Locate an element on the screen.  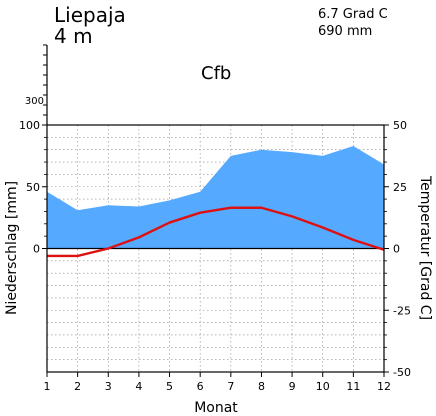
x-tick-label: 7 is located at coordinates (230, 386).